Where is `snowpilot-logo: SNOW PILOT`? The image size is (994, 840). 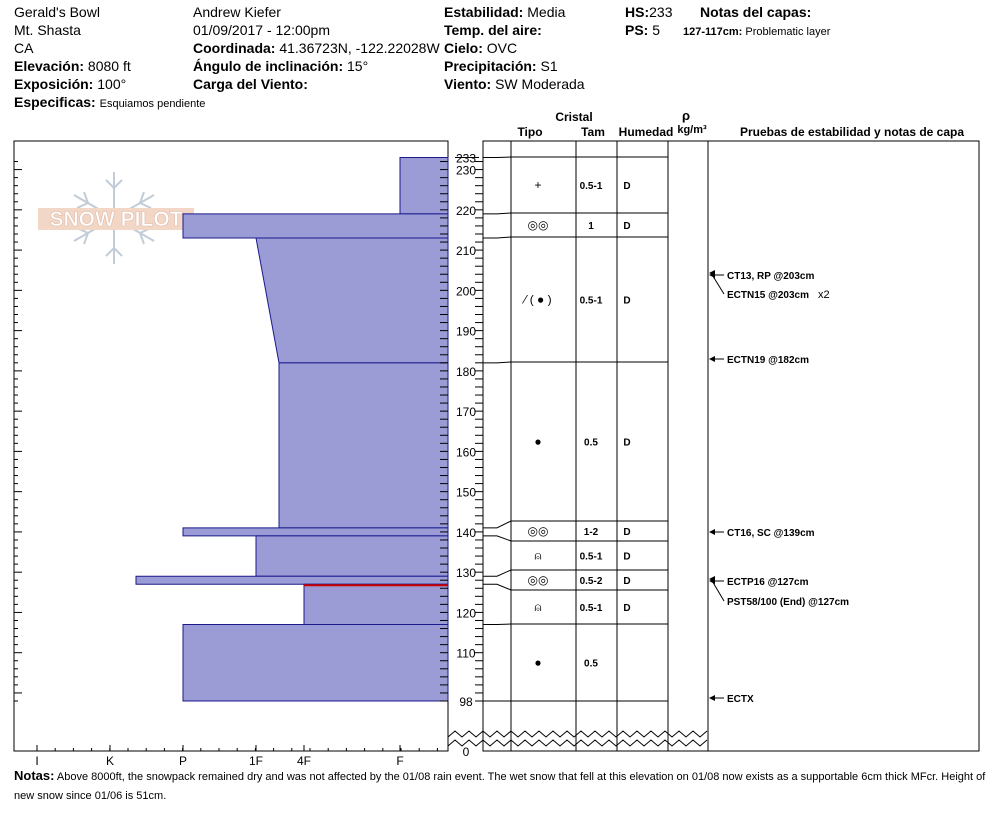 snowpilot-logo: SNOW PILOT is located at coordinates (116, 218).